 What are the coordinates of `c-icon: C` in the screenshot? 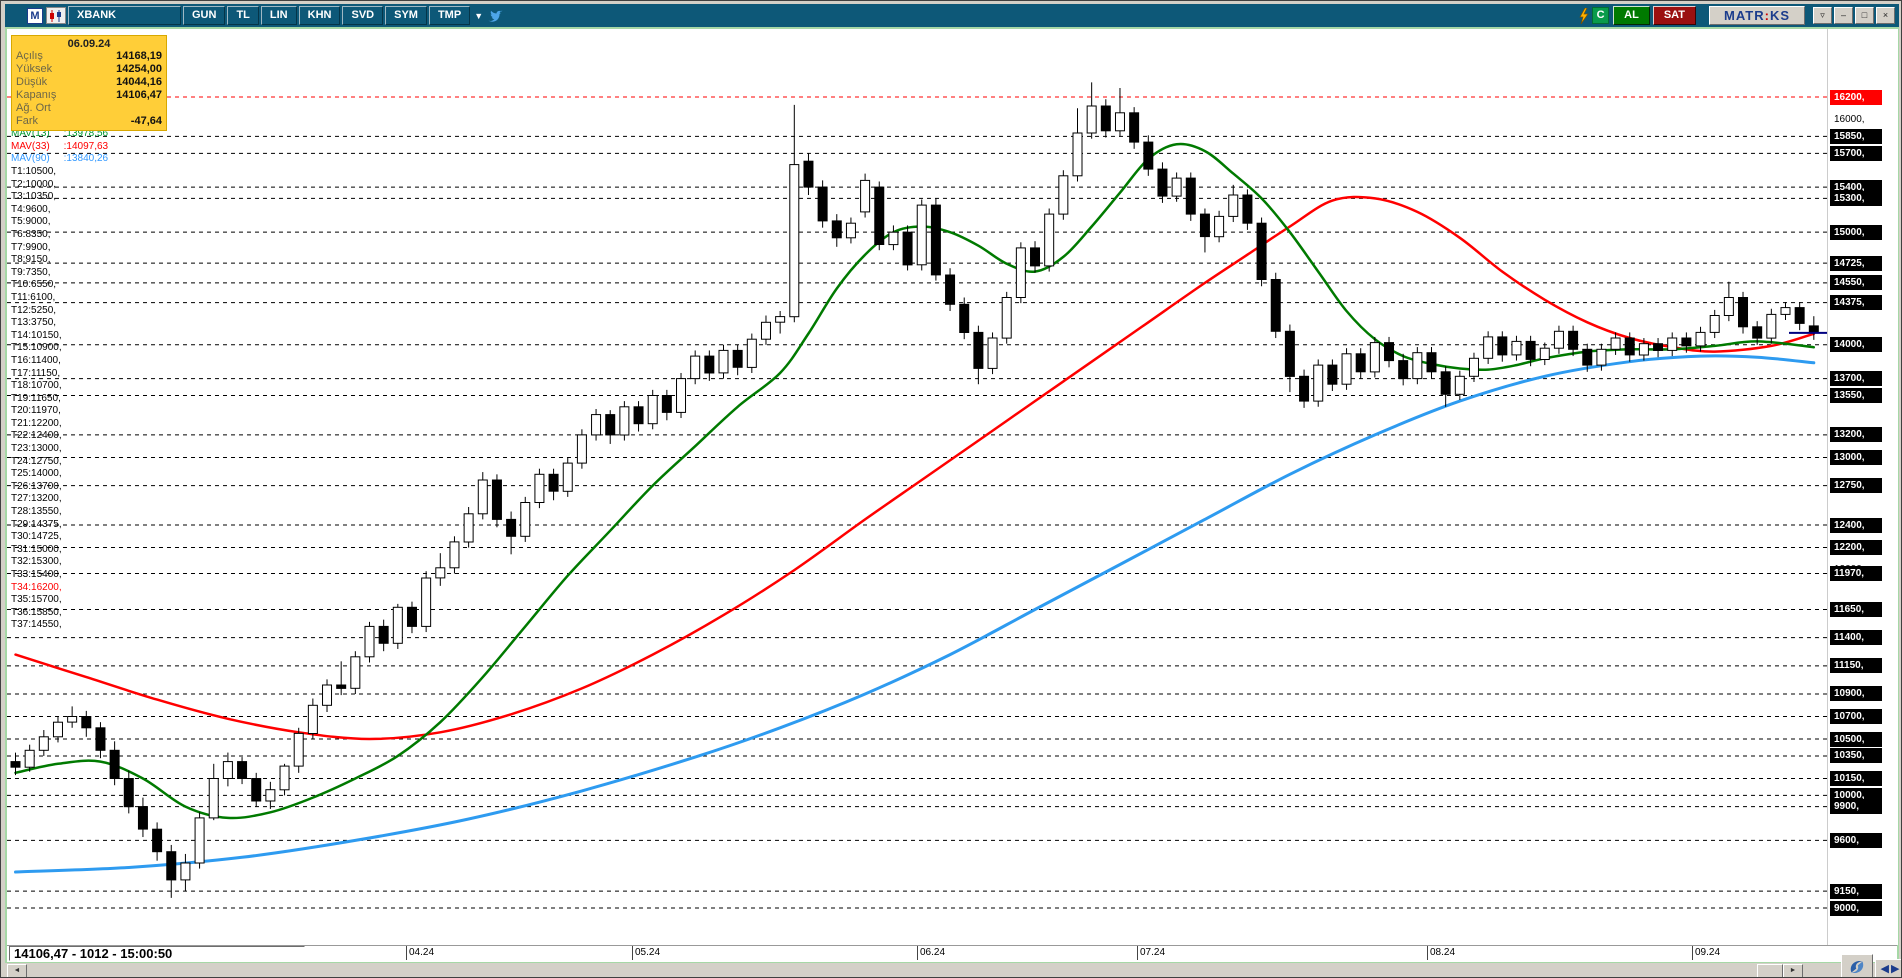 It's located at (1601, 15).